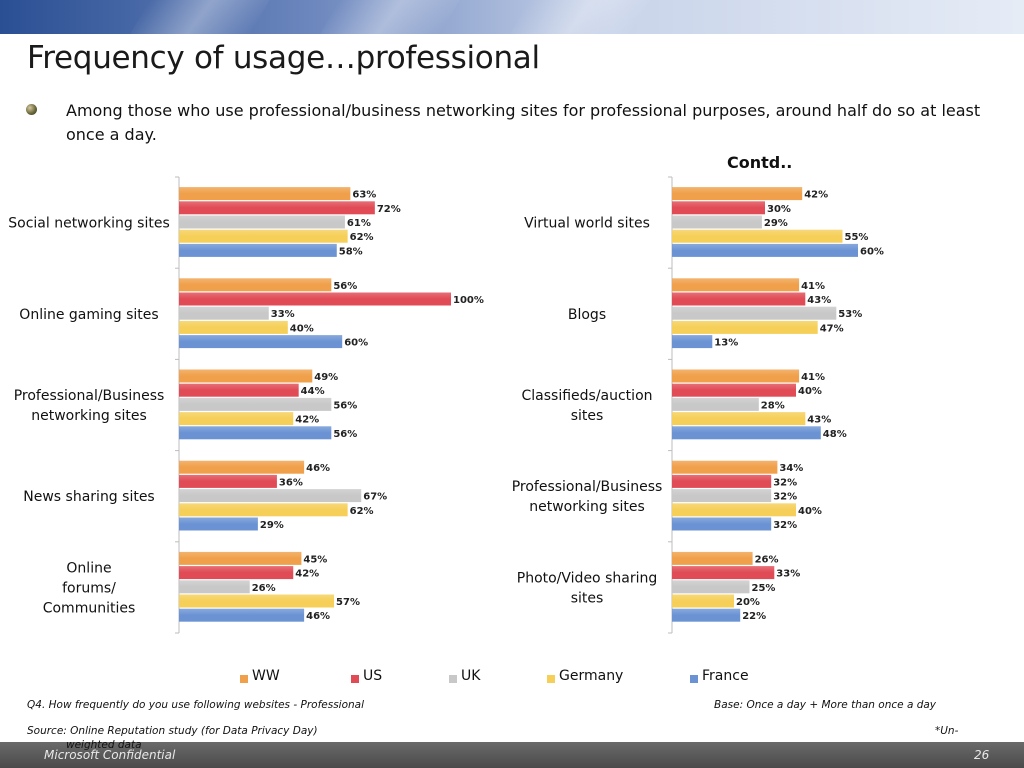  I want to click on chart-0-data-label-professional-business-networking-sites-ww: 49%, so click(326, 377).